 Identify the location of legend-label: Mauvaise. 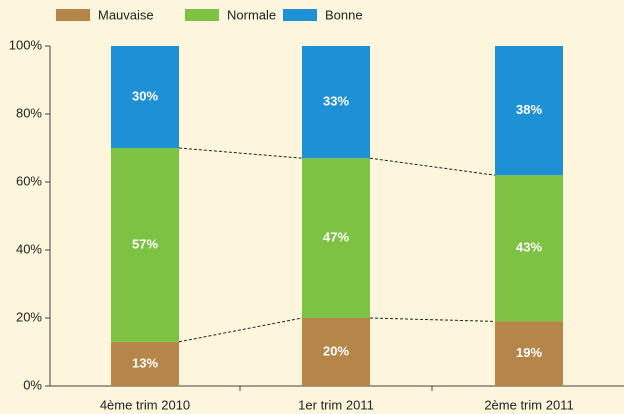
(126, 14).